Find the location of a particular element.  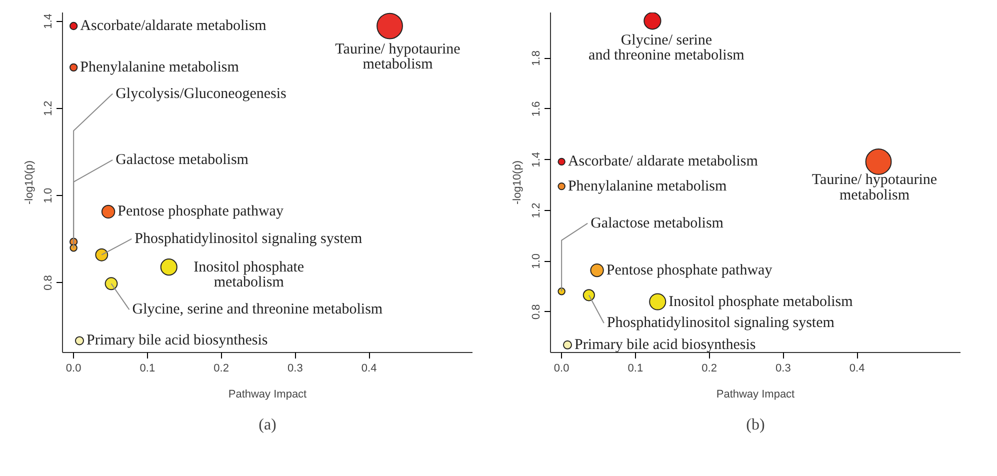

text: (a) is located at coordinates (267, 425).